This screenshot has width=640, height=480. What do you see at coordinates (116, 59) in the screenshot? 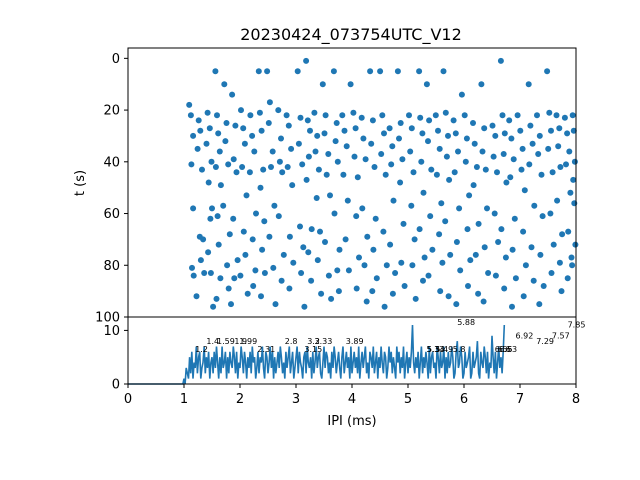
I see `scatter-y-tick-label: 0` at bounding box center [116, 59].